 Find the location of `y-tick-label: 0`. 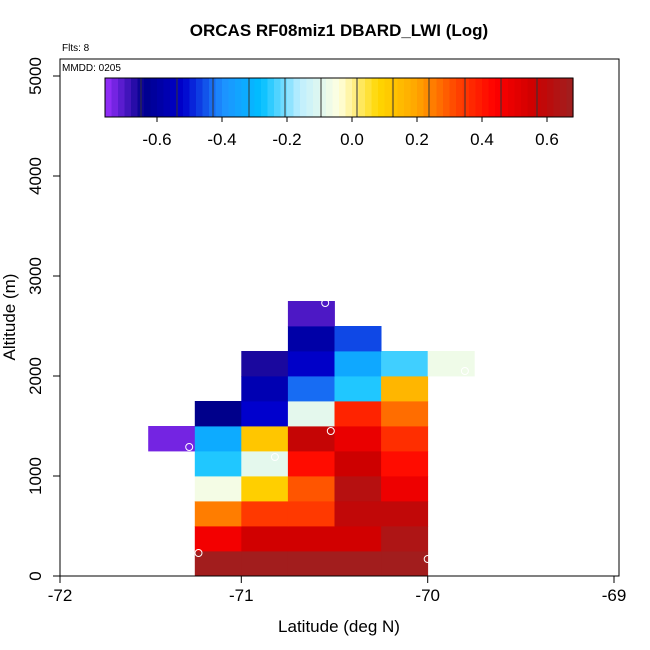

y-tick-label: 0 is located at coordinates (35, 575).